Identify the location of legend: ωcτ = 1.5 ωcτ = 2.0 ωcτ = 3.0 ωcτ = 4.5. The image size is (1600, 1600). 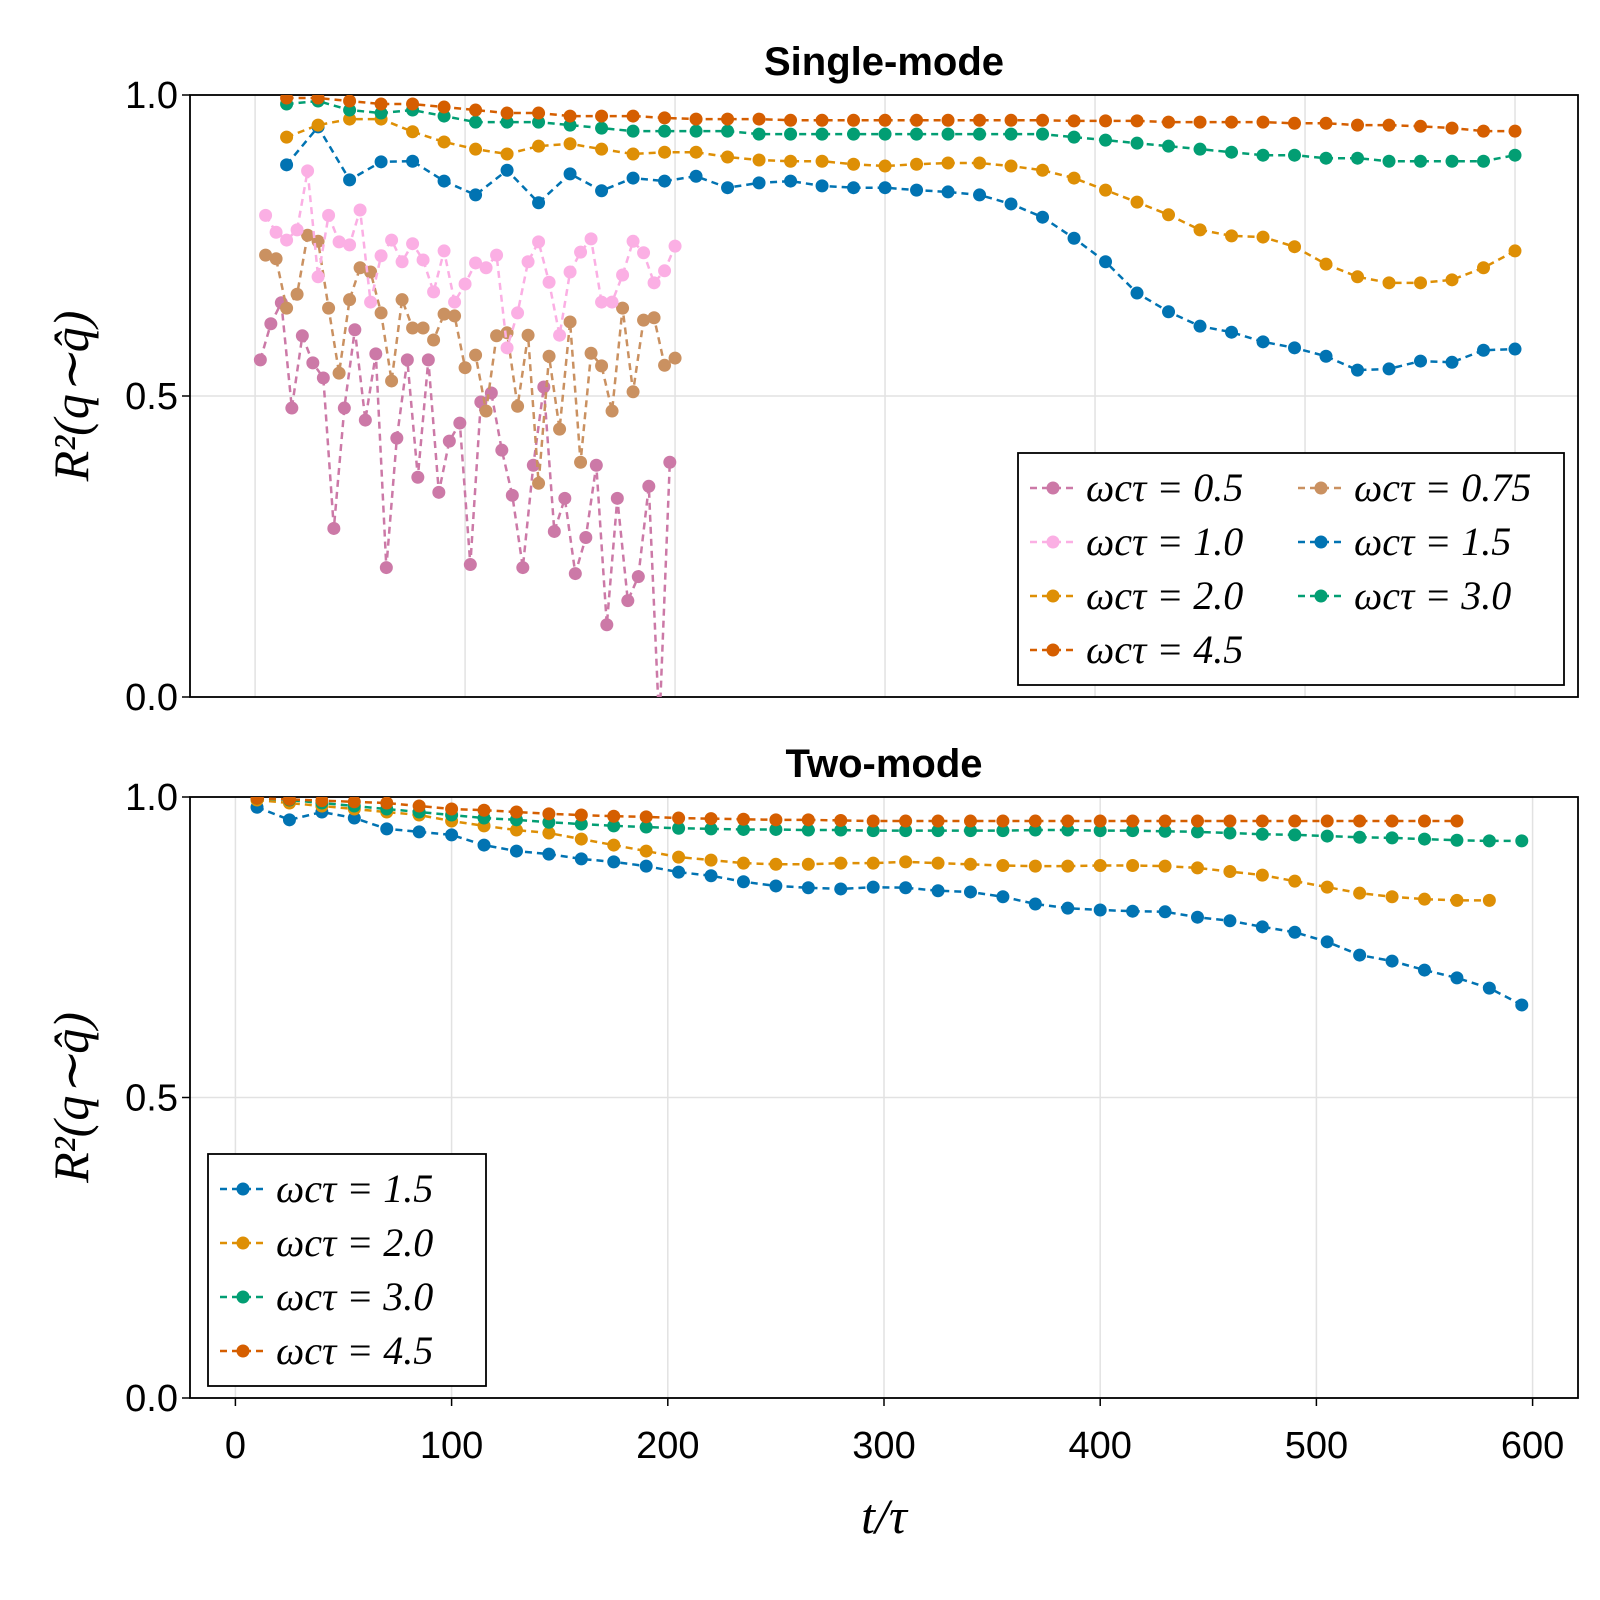
(347, 1270).